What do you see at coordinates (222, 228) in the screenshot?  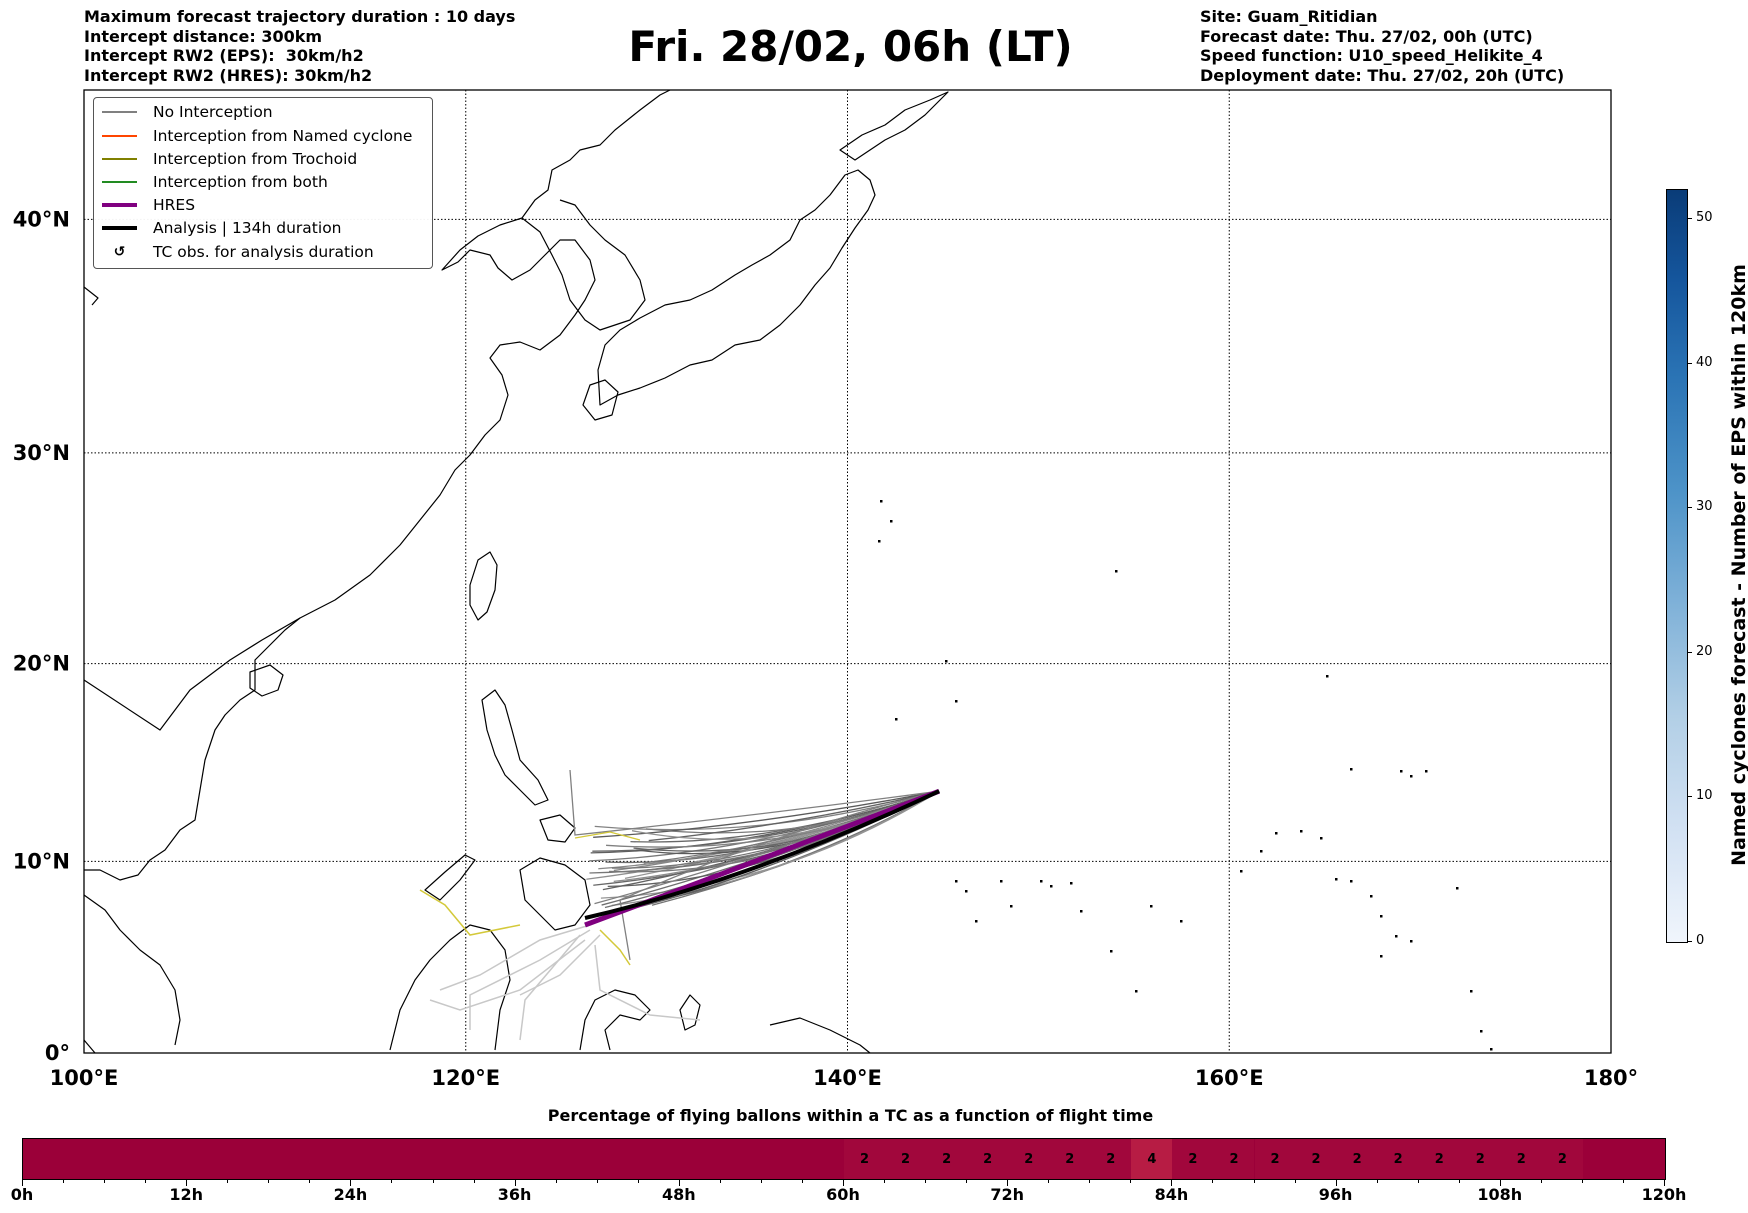 I see `legend-item-analysis: Analysis | 134h duration` at bounding box center [222, 228].